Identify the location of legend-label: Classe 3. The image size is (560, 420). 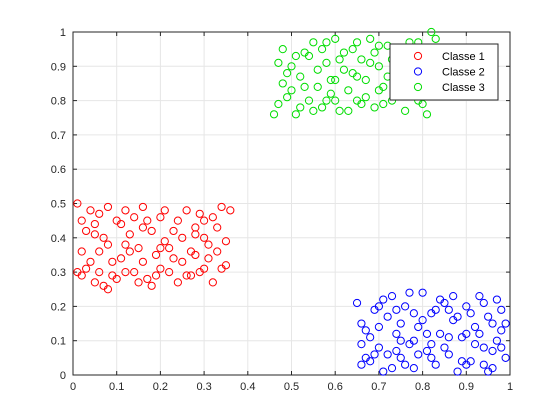
(463, 88).